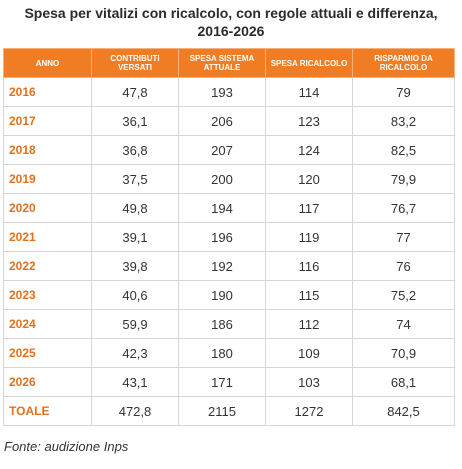  I want to click on table-row: 2025 42,3 180 109 70,9, so click(229, 353).